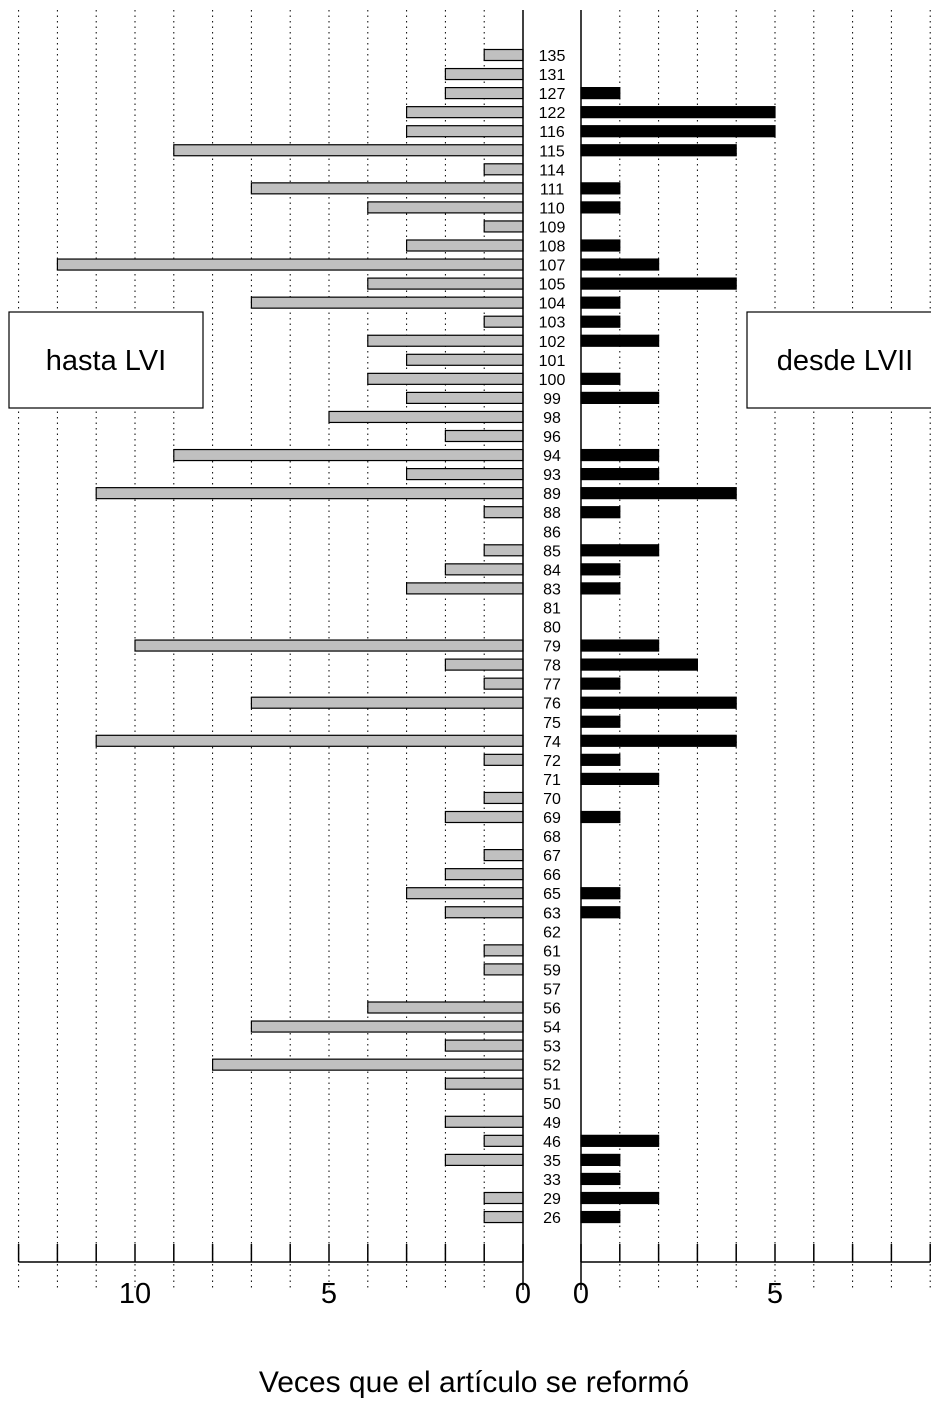  I want to click on category-label-59: 59, so click(552, 970).